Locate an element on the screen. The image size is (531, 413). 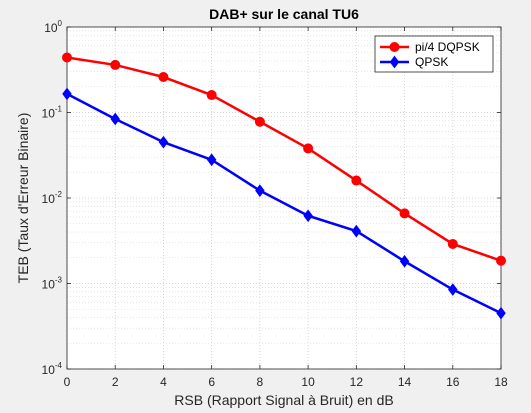
x-axis-label: RSB (Rapport Signal à Bruit) en dB is located at coordinates (283, 400).